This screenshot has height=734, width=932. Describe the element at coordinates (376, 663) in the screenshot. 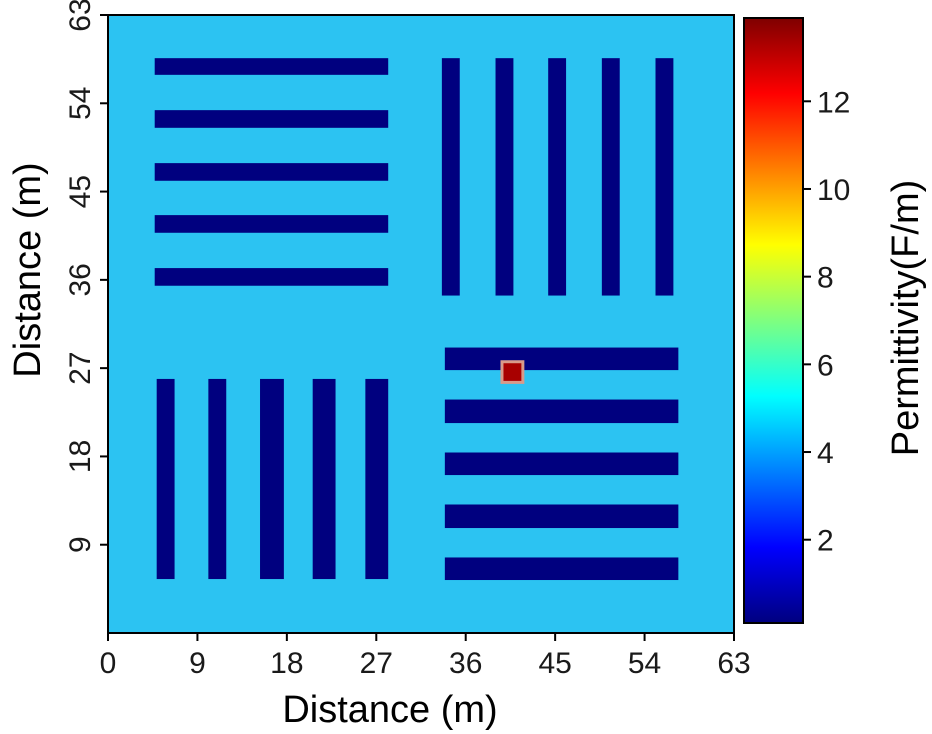

I see `x-tick-label-27: 27` at that location.